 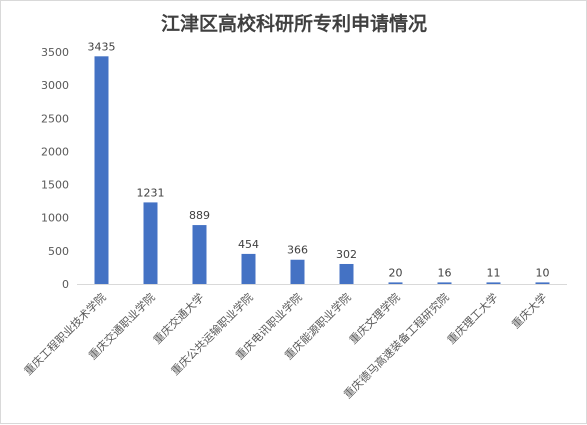 I want to click on data-label: 1231, so click(x=151, y=192).